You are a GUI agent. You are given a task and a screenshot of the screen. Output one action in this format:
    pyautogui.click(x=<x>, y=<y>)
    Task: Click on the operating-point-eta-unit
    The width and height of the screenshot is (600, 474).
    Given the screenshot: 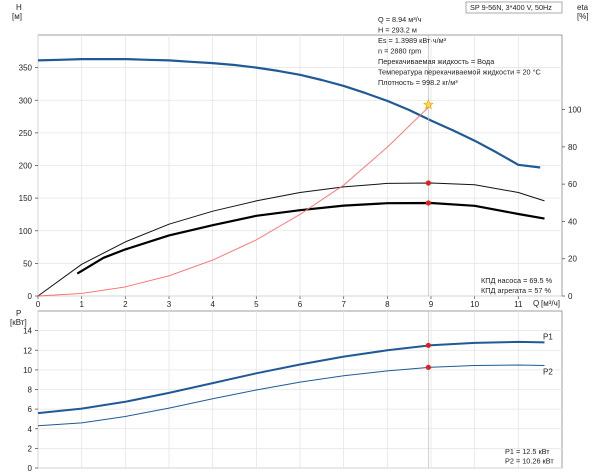 What is the action you would take?
    pyautogui.click(x=428, y=203)
    